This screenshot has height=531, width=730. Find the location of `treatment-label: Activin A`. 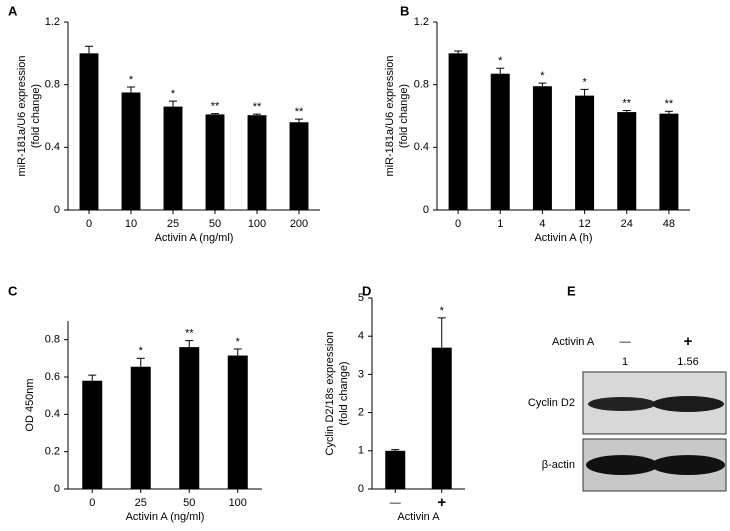

treatment-label: Activin A is located at coordinates (573, 342).